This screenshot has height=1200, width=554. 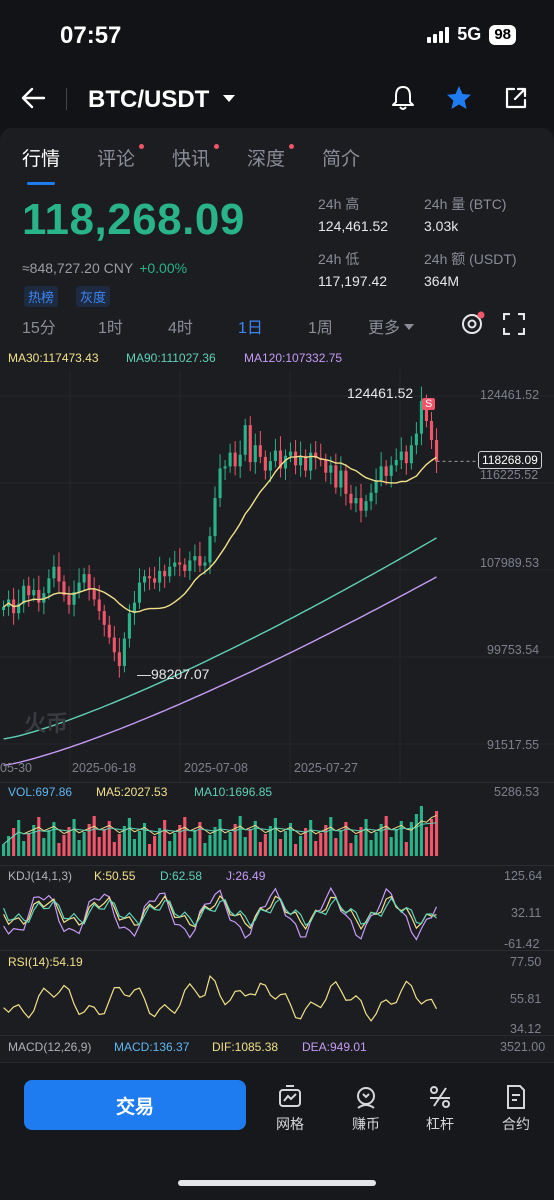 What do you see at coordinates (220, 671) in the screenshot?
I see `ma120-line` at bounding box center [220, 671].